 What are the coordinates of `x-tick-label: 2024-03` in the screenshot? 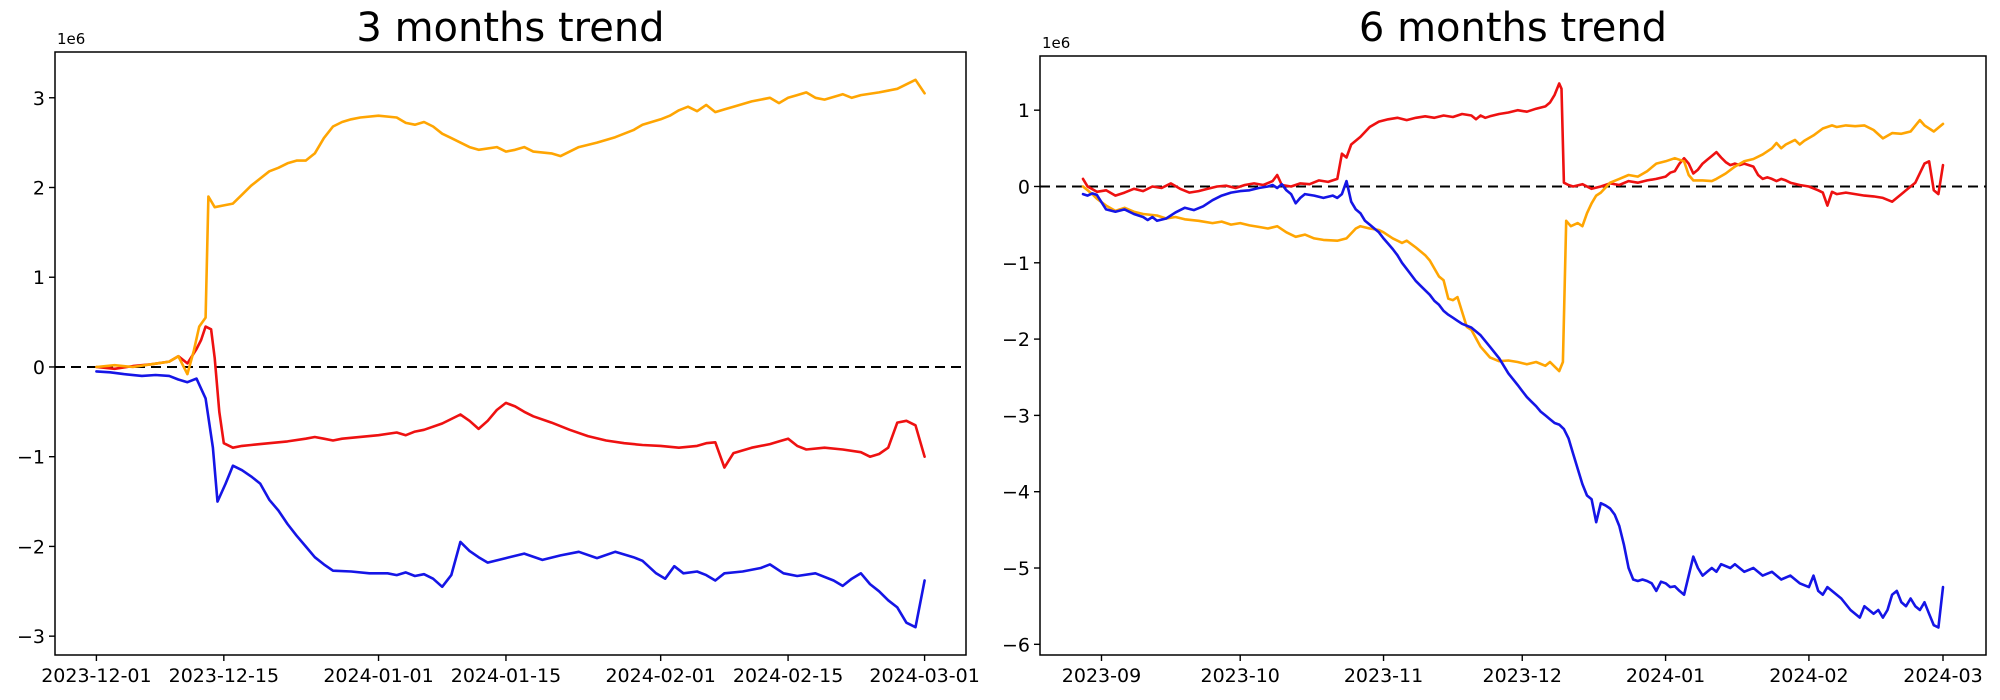 It's located at (1942, 676).